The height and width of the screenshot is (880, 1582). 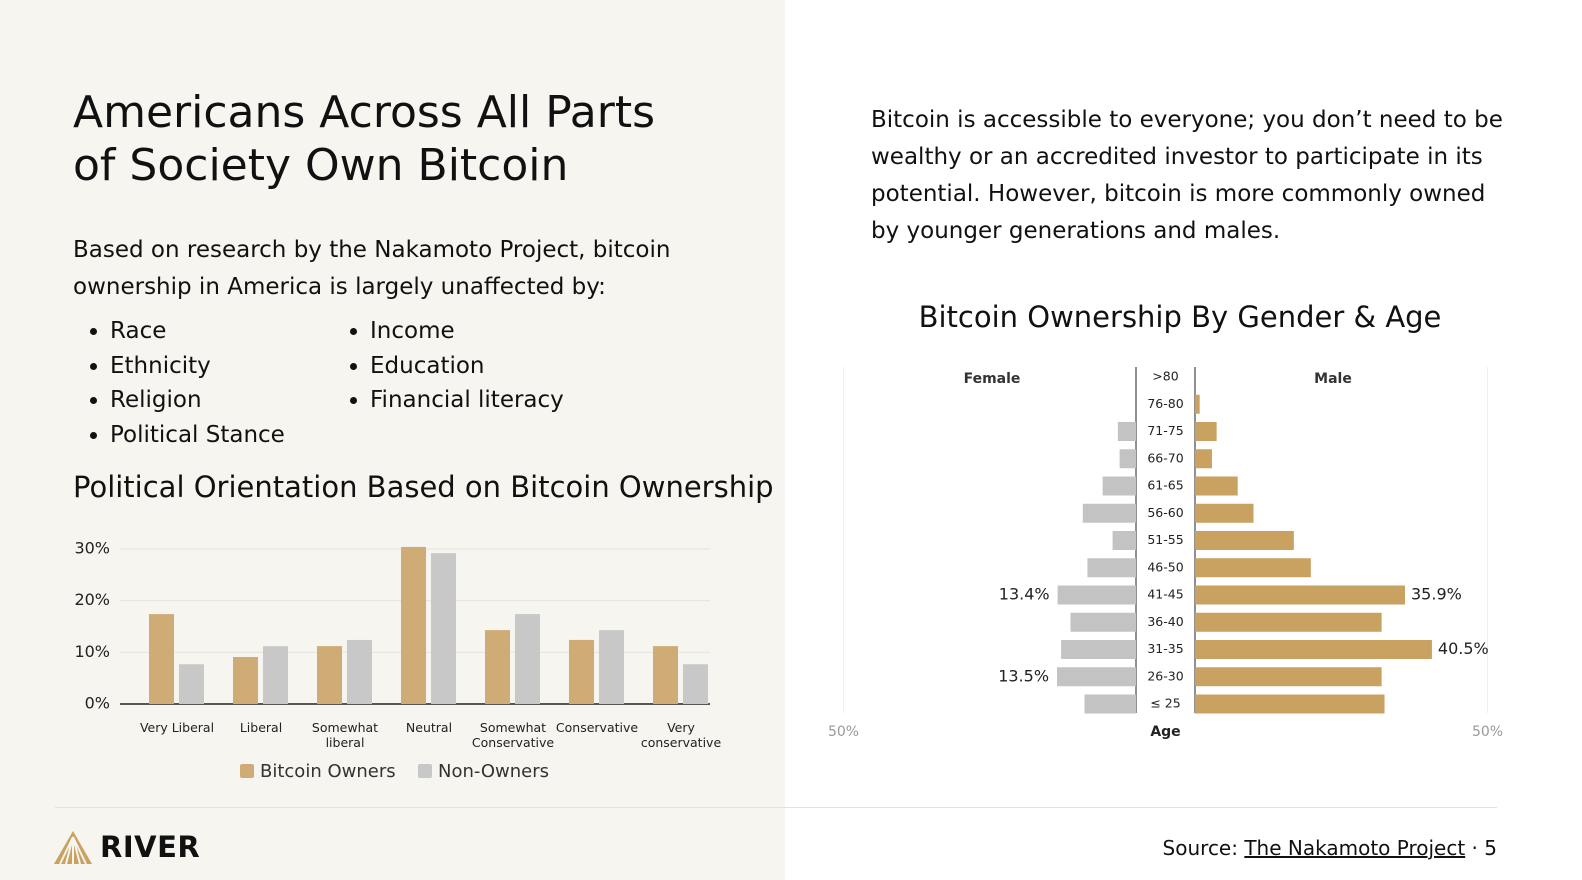 What do you see at coordinates (1165, 539) in the screenshot?
I see `y-tick-label: 51-55` at bounding box center [1165, 539].